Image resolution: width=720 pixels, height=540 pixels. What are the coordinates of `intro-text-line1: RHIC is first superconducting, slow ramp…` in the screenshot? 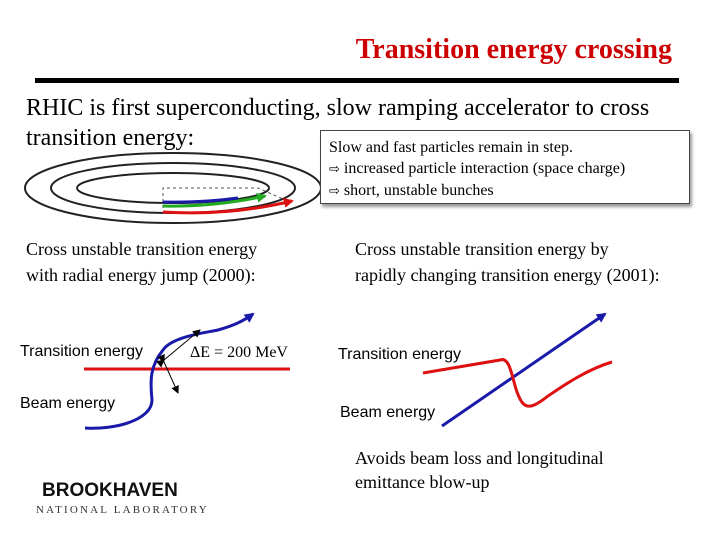 It's located at (338, 108).